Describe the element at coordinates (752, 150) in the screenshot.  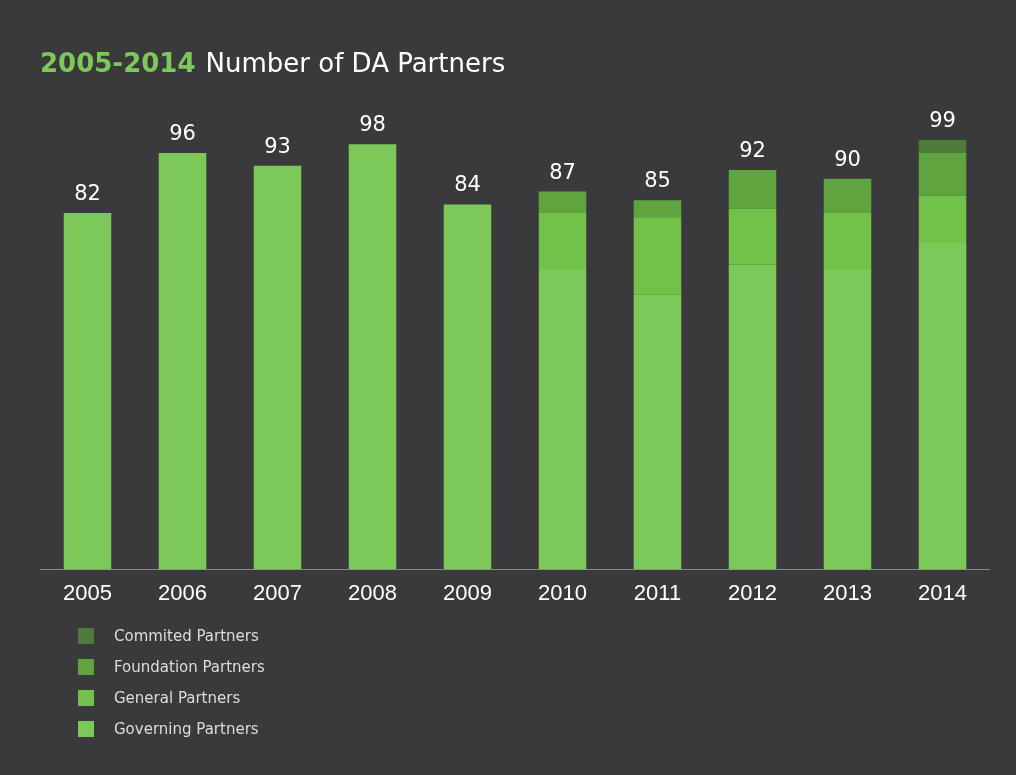
I see `total-label: 92` at that location.